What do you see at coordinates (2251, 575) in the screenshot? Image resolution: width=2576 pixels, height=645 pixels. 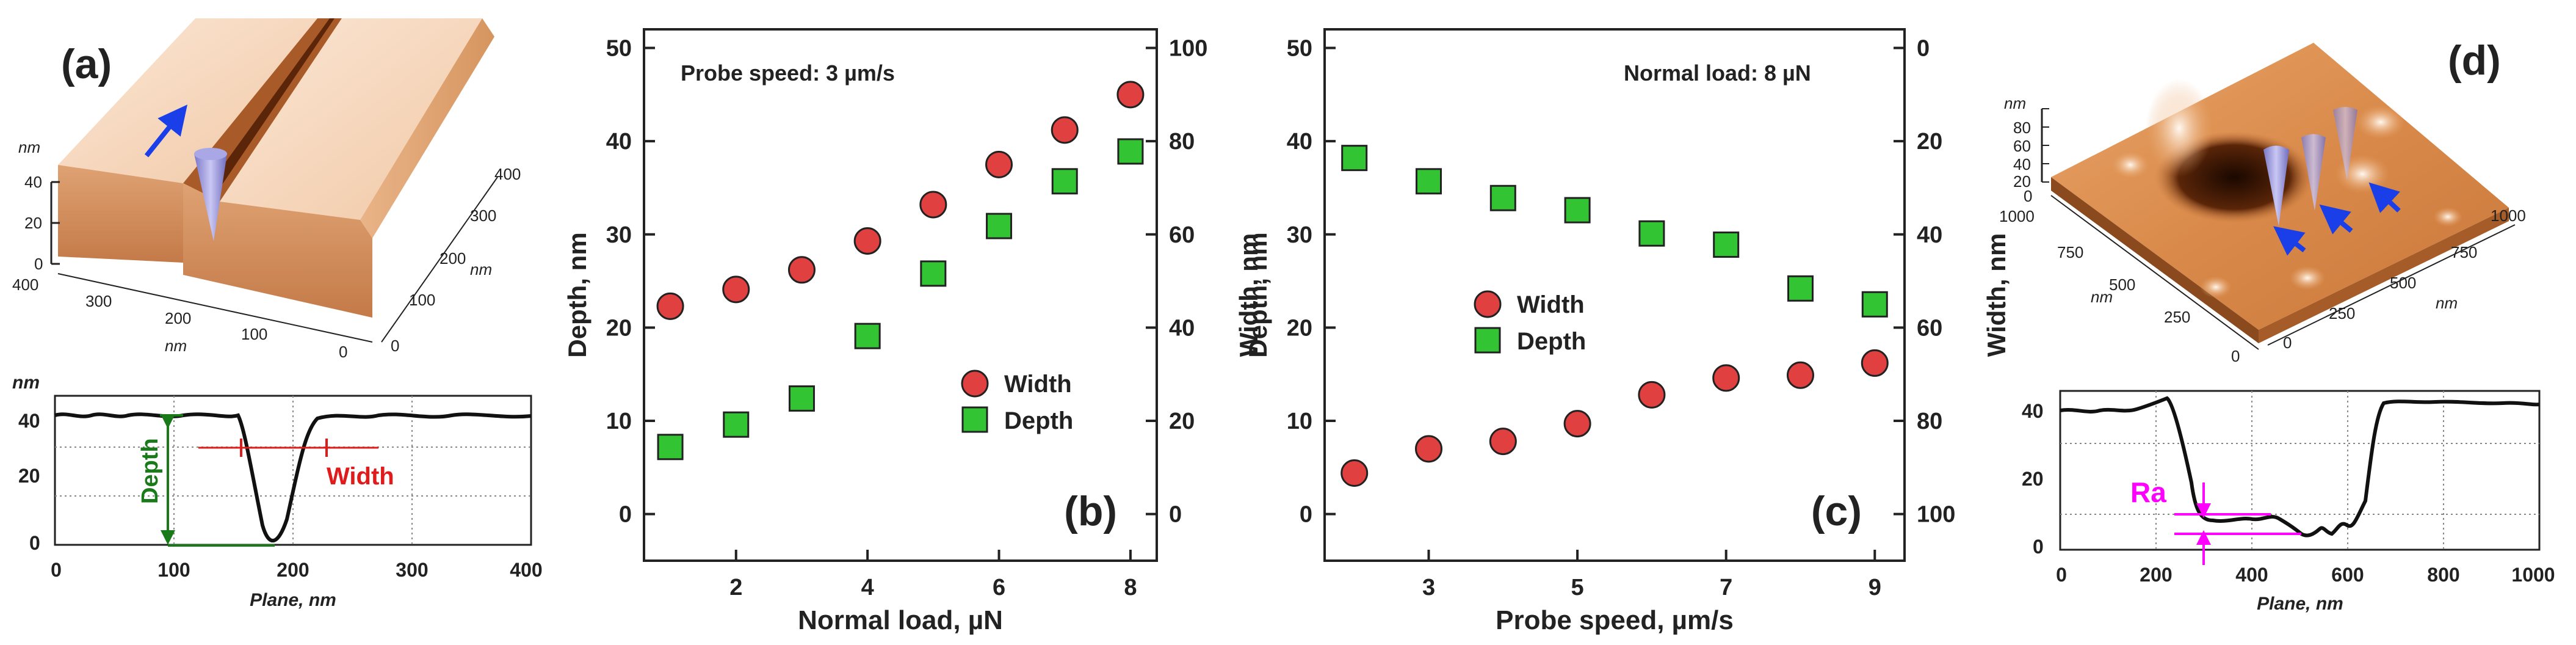 I see `profile-d-xtick: 400` at bounding box center [2251, 575].